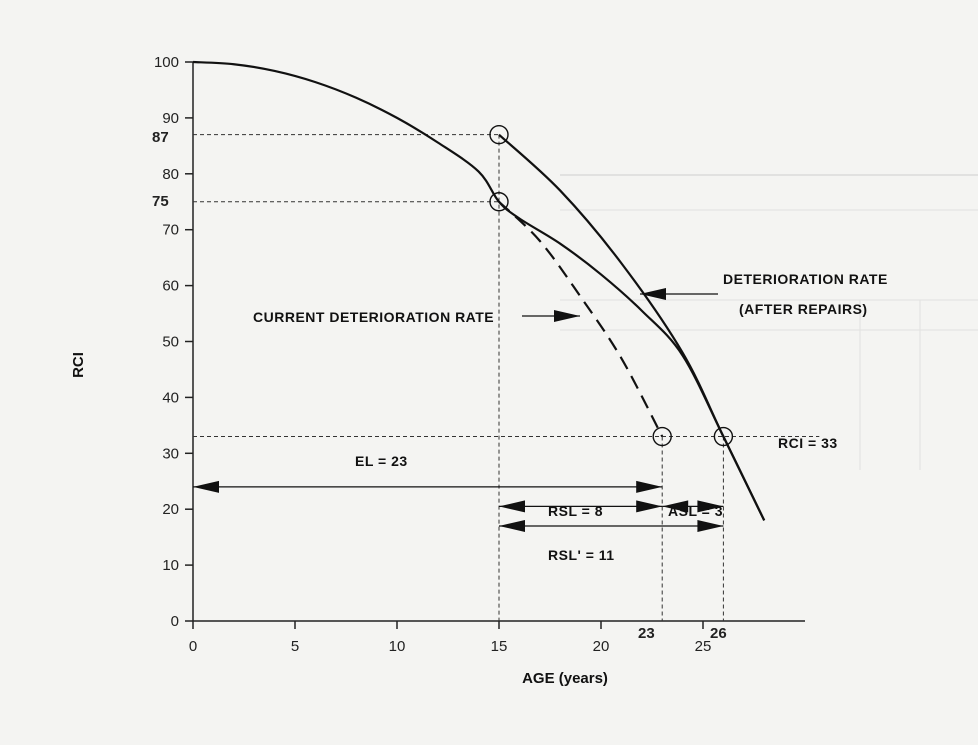 This screenshot has height=745, width=978. What do you see at coordinates (193, 646) in the screenshot?
I see `x-tick-label: 0` at bounding box center [193, 646].